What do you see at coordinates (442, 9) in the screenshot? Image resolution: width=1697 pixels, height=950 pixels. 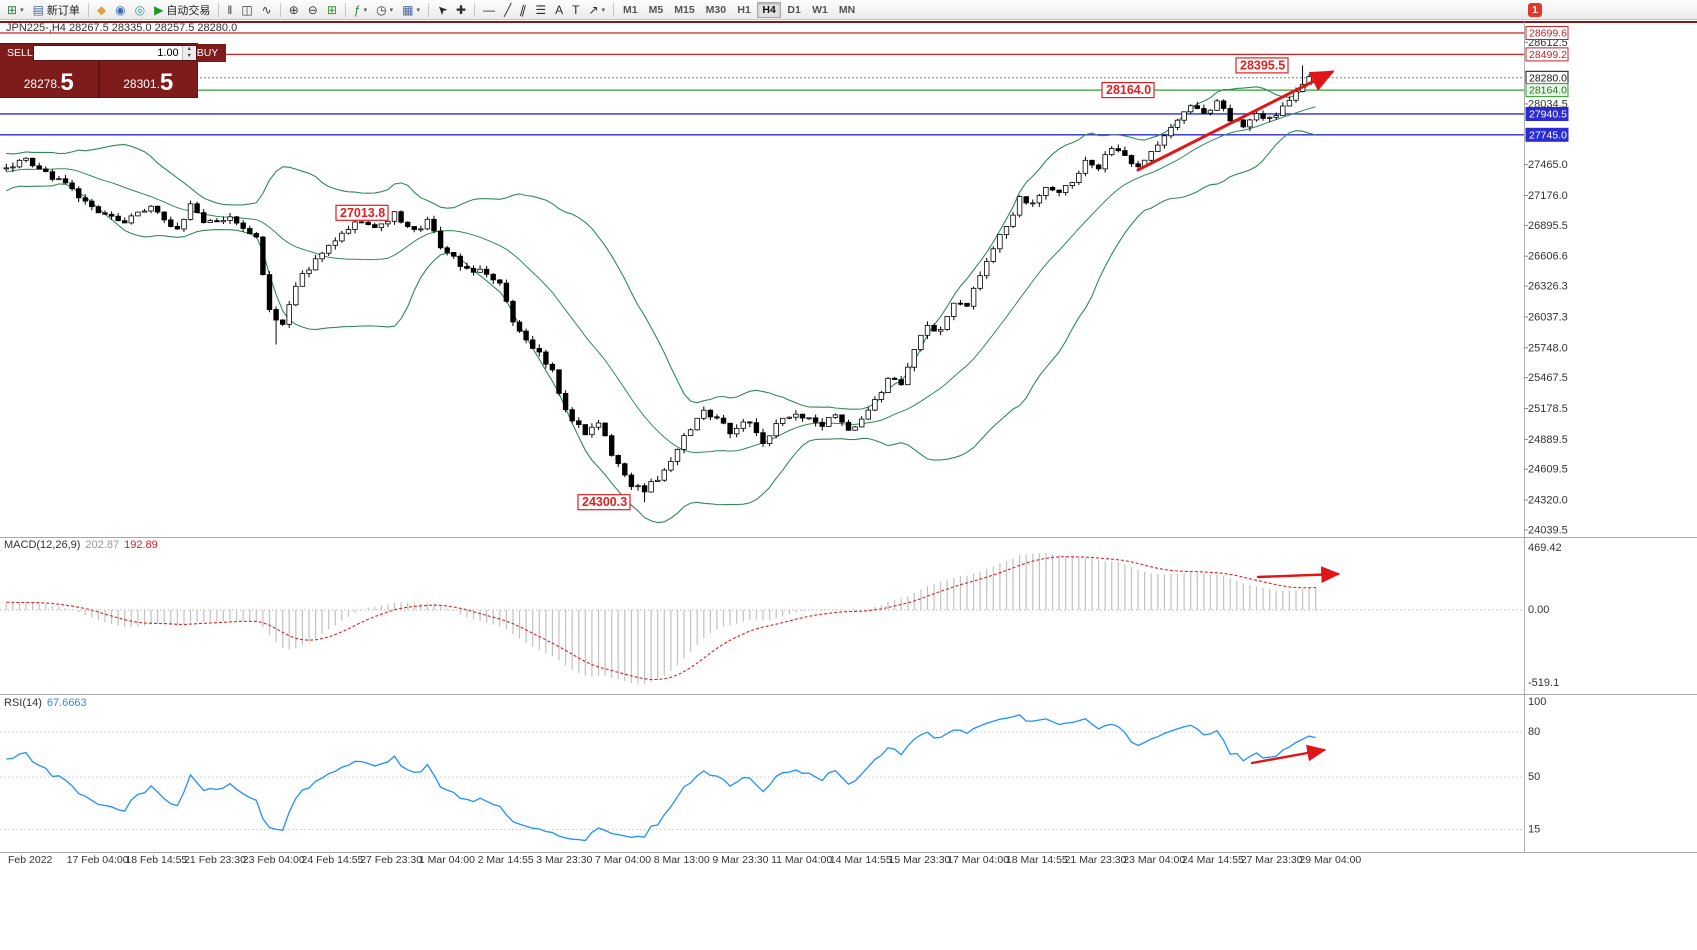 I see `cursor-button: ➤` at bounding box center [442, 9].